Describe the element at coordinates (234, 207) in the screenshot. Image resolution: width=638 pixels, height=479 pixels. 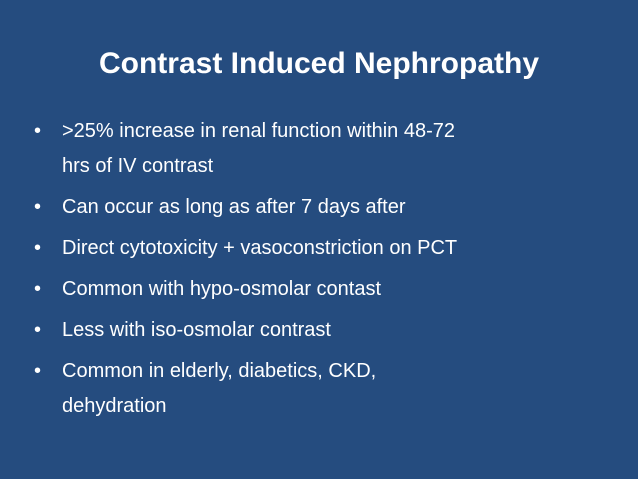
I see `bullet-text: Can occur as long as after 7 days after` at that location.